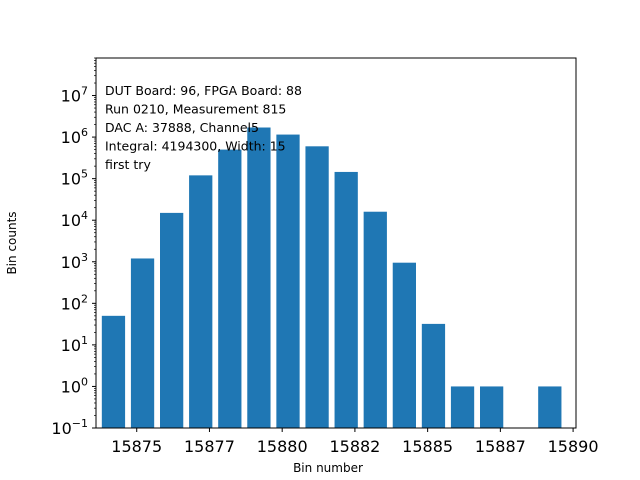  I want to click on x-tick-label: 15880, so click(282, 446).